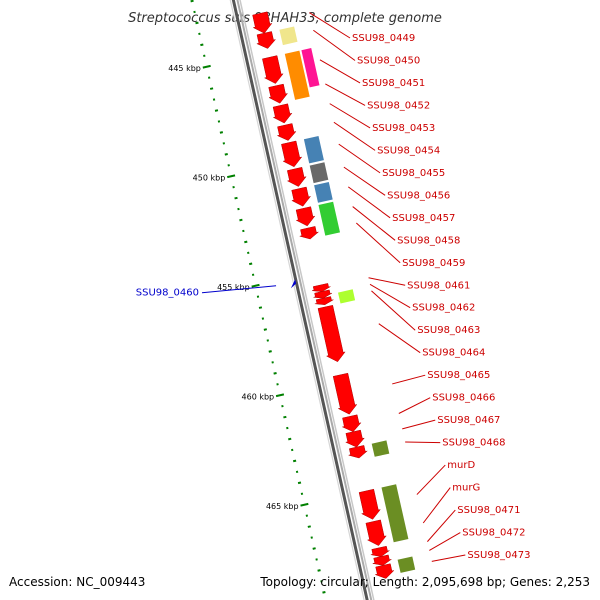  I want to click on gene-label-ssu98_0457: SSU98_0457, so click(423, 218).